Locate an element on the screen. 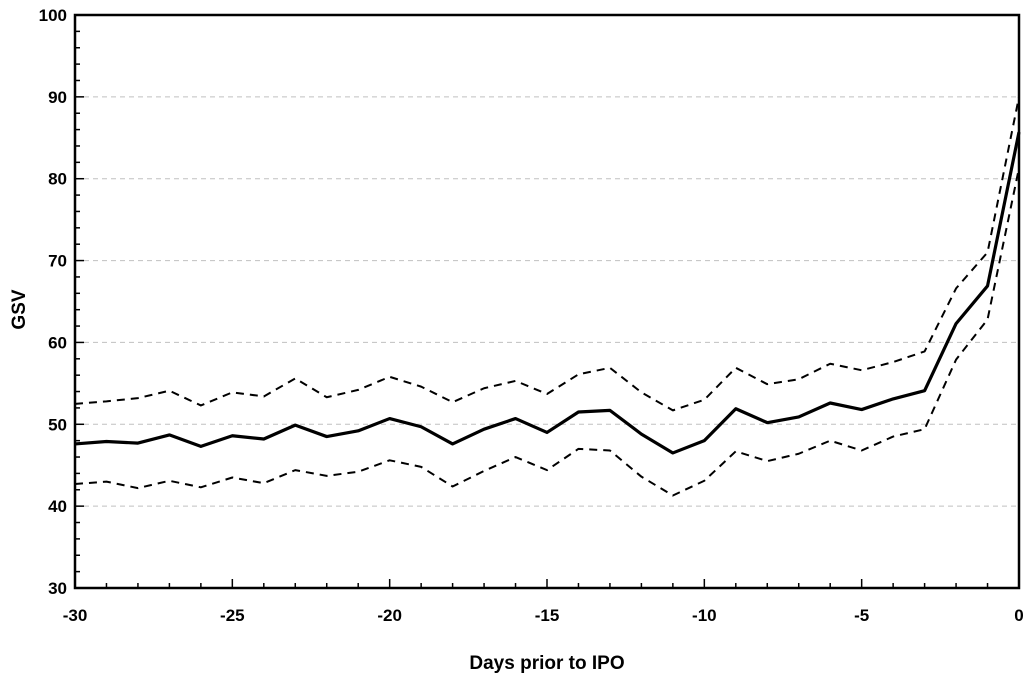 This screenshot has height=679, width=1029. y-tick-label: 60 is located at coordinates (57, 342).